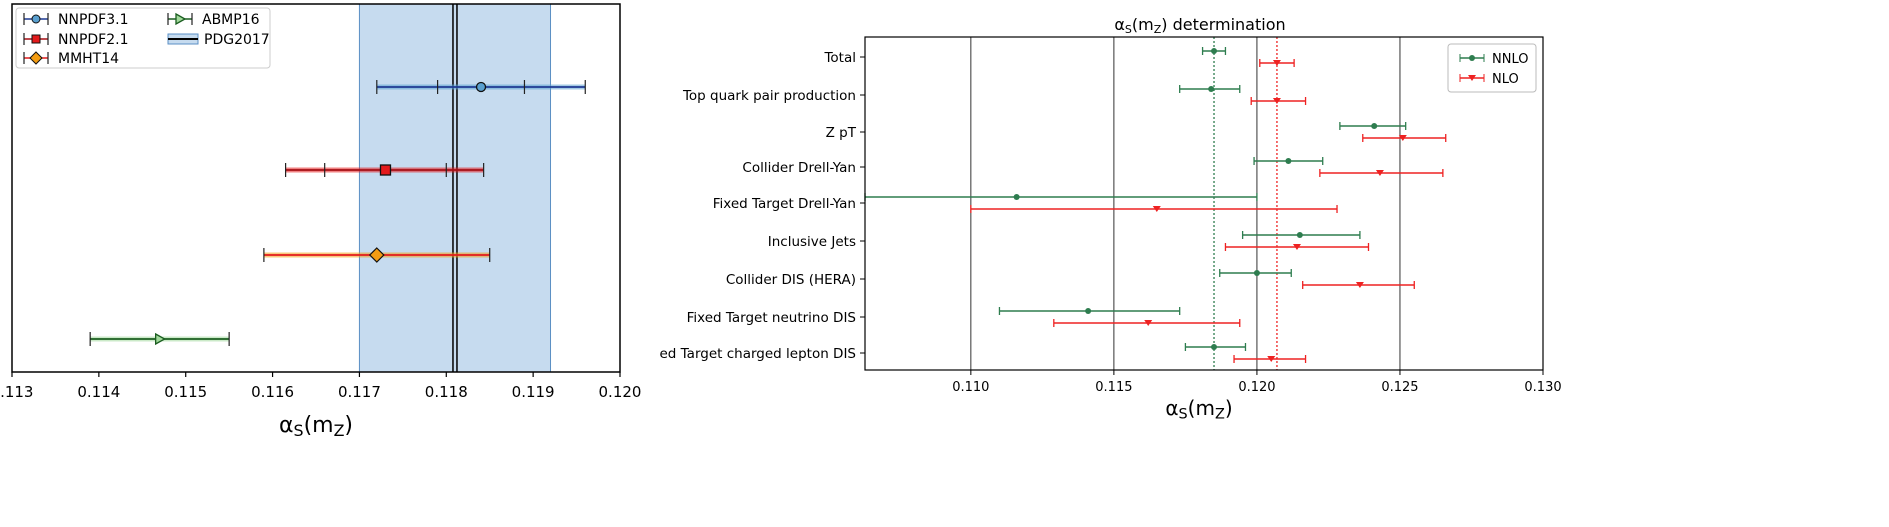 The height and width of the screenshot is (527, 1889). Describe the element at coordinates (455, 188) in the screenshot. I see `pdg-band` at that location.